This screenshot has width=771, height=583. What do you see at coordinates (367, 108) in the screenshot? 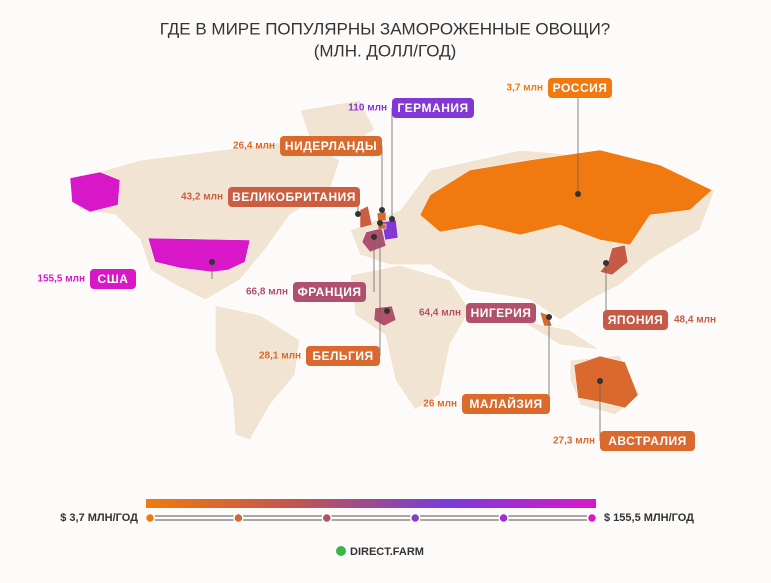
I see `value-label: 110 млн` at bounding box center [367, 108].